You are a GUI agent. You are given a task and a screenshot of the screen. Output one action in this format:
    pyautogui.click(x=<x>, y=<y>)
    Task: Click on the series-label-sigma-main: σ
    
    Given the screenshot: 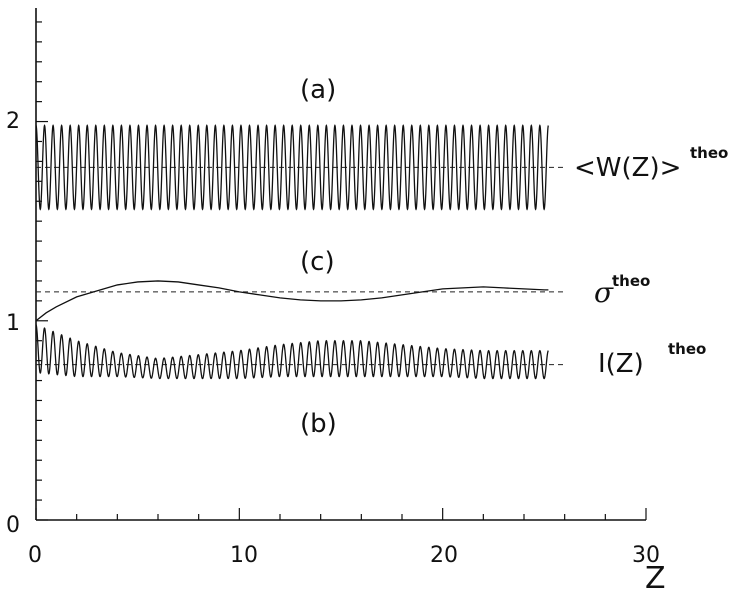 What is the action you would take?
    pyautogui.click(x=604, y=292)
    